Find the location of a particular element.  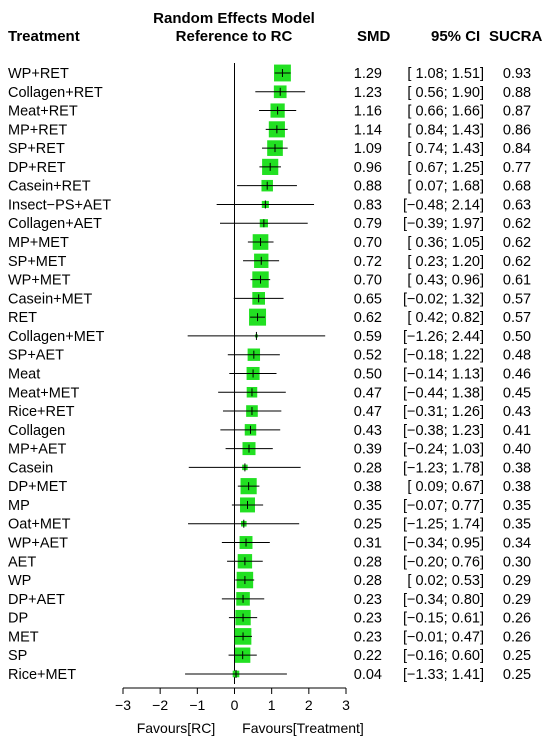

ci-value: [−0.34; 0.80] is located at coordinates (443, 600).